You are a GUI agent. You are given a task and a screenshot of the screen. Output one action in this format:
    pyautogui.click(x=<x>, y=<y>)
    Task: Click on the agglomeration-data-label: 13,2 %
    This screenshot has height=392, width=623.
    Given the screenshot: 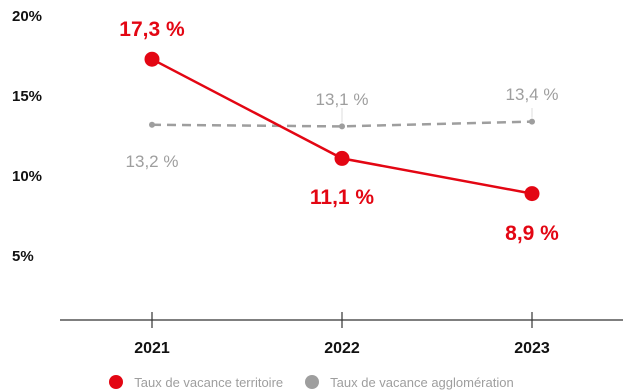 What is the action you would take?
    pyautogui.click(x=152, y=161)
    